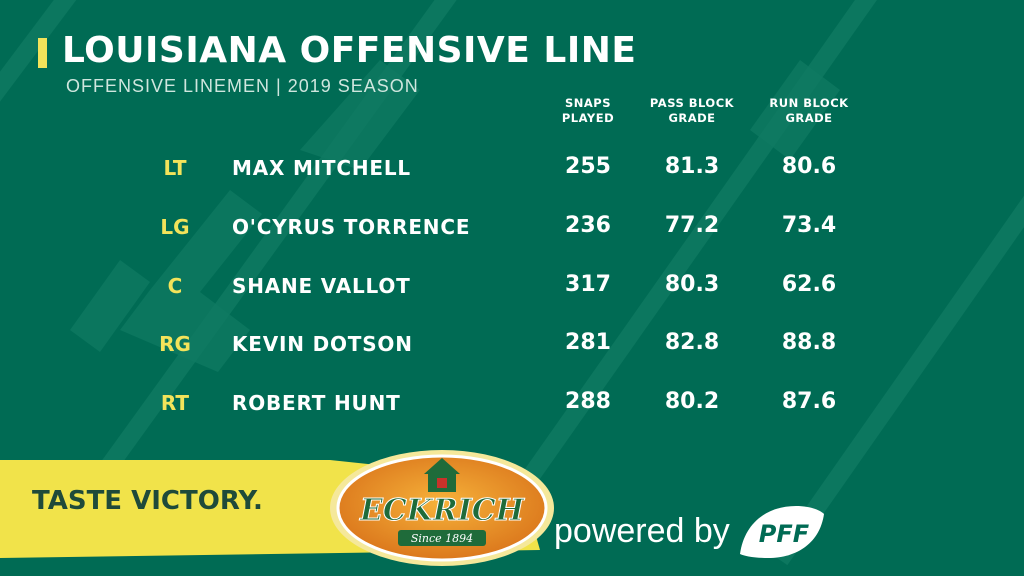 This screenshot has height=576, width=1024. I want to click on svg-text: ECKRICH, so click(442, 510).